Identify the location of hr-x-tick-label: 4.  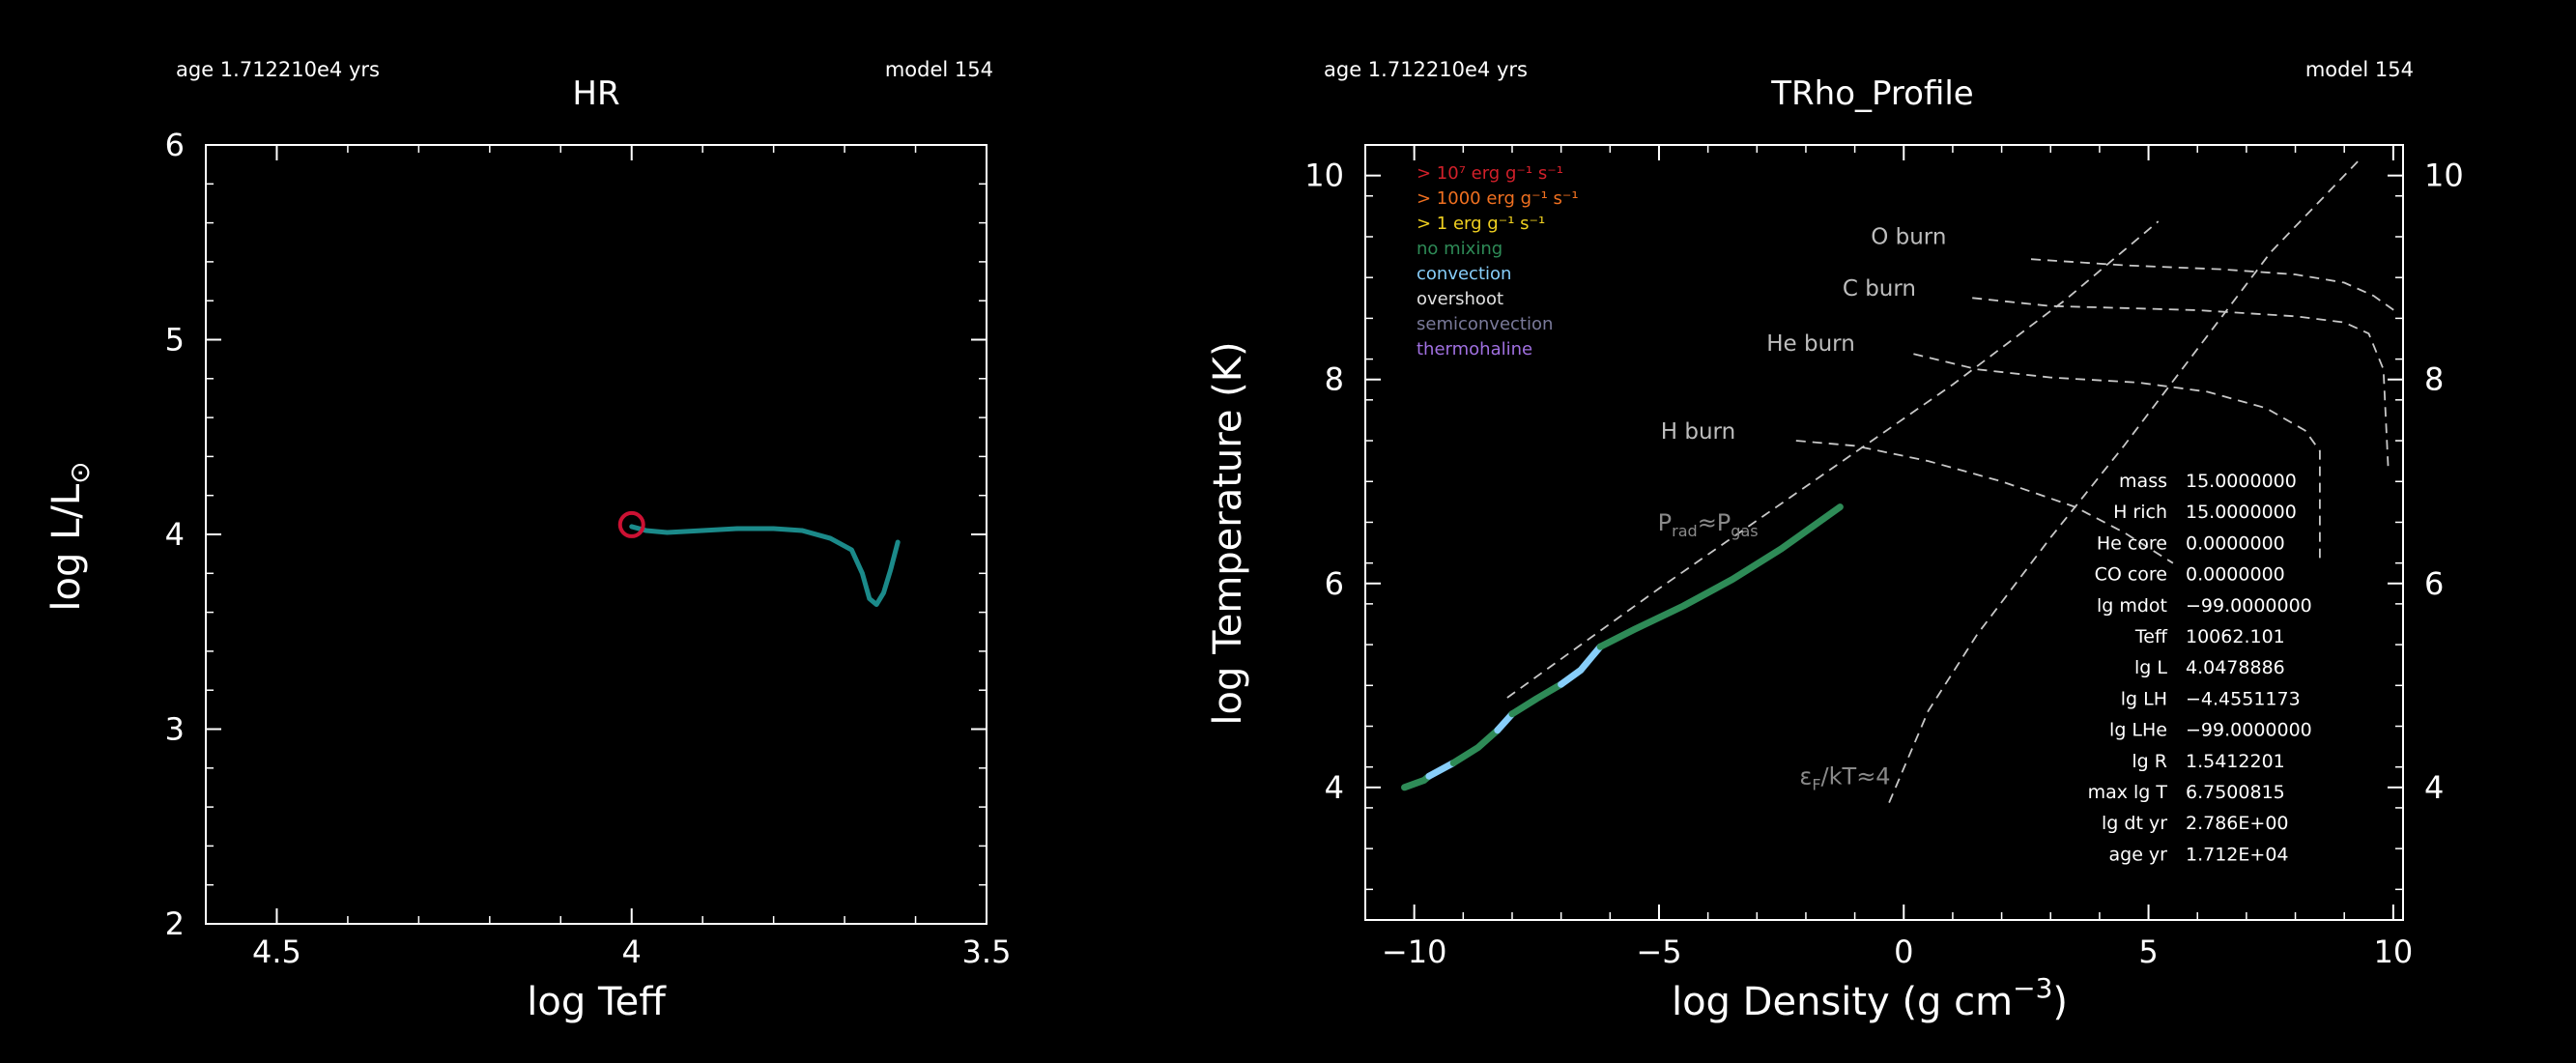
(632, 952).